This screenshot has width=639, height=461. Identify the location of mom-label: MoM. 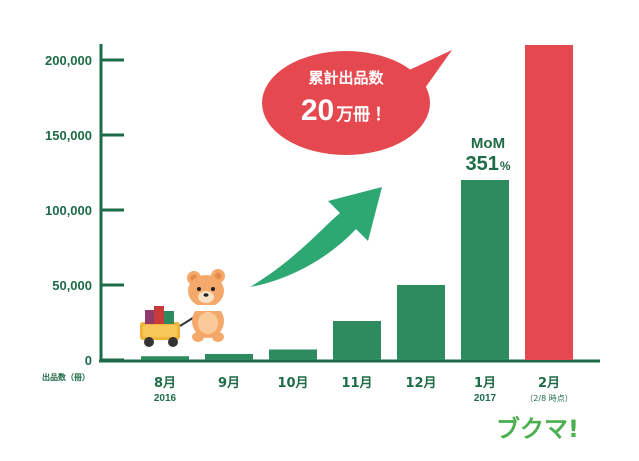
(488, 143).